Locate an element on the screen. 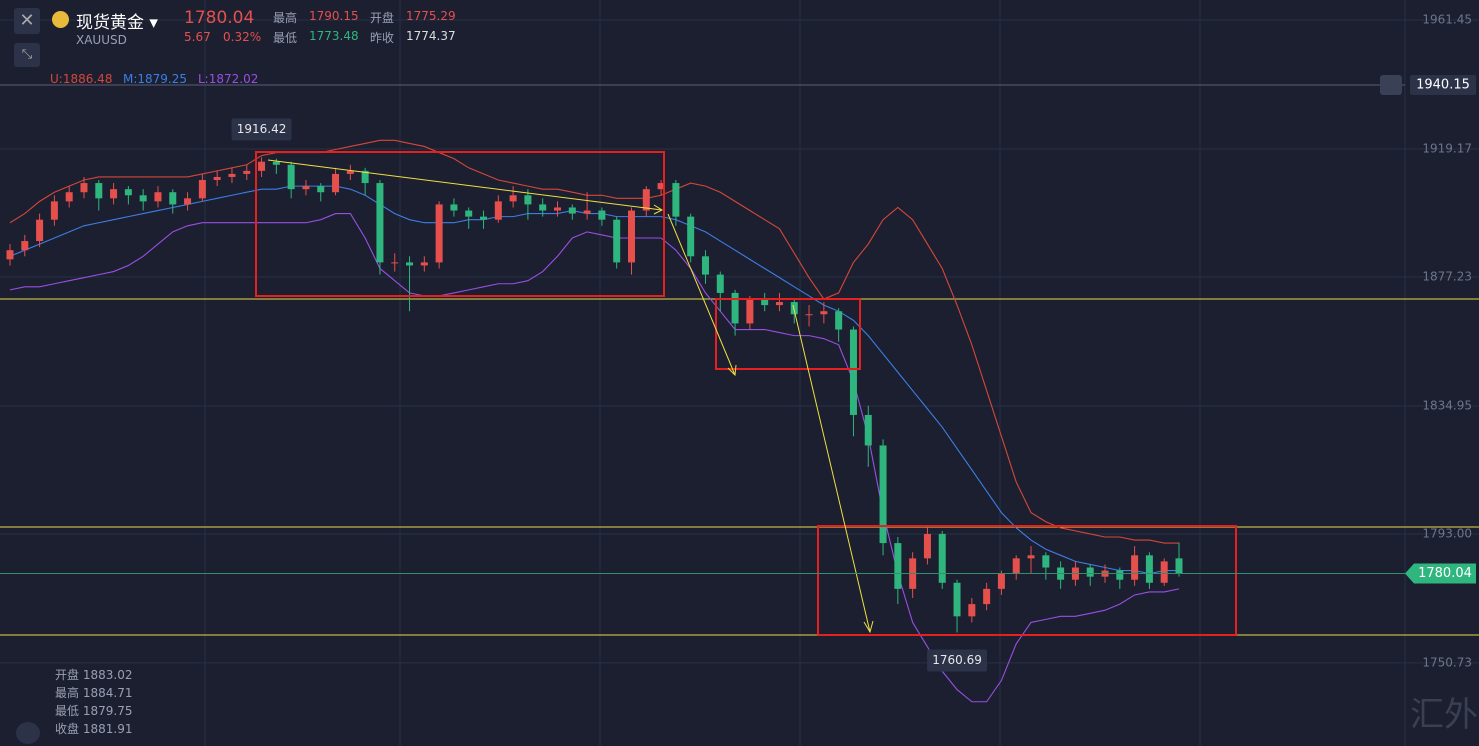 This screenshot has width=1479, height=746. instrument-name: 现货黄金 ▾ is located at coordinates (117, 23).